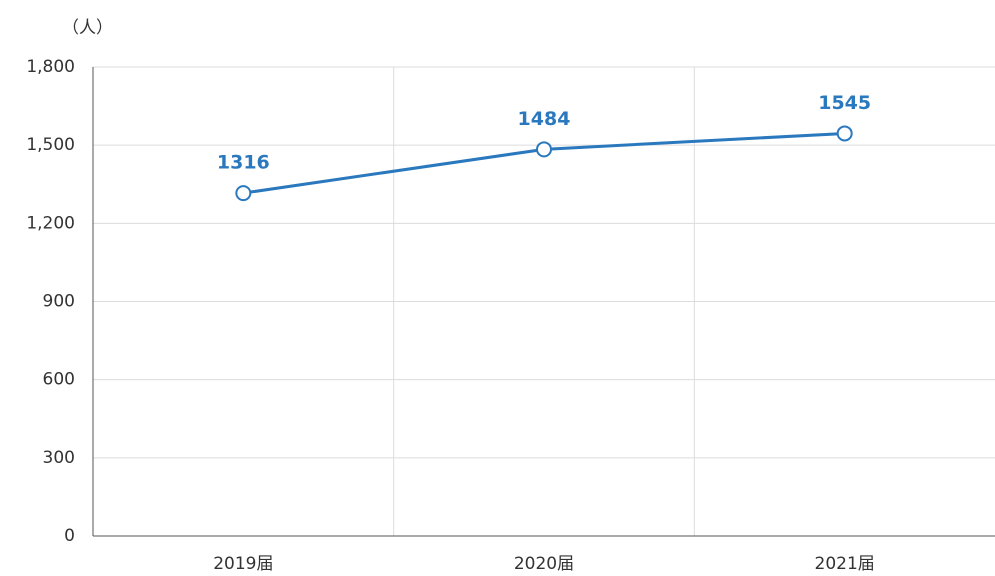 Image resolution: width=995 pixels, height=576 pixels. Describe the element at coordinates (59, 380) in the screenshot. I see `y-tick-label: 600` at that location.